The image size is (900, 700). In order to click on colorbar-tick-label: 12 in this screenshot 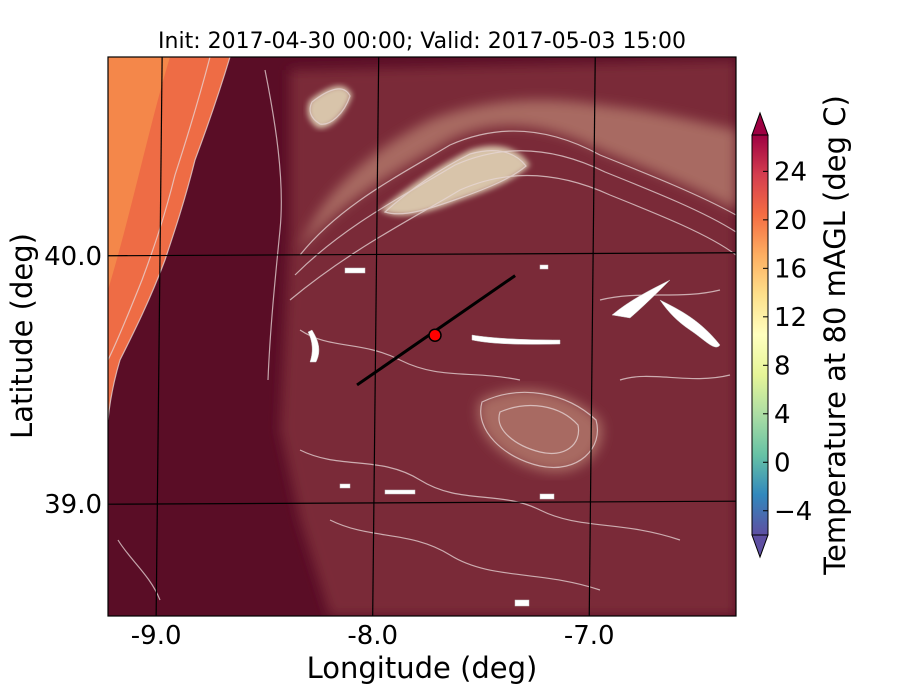, I will do `click(790, 318)`.